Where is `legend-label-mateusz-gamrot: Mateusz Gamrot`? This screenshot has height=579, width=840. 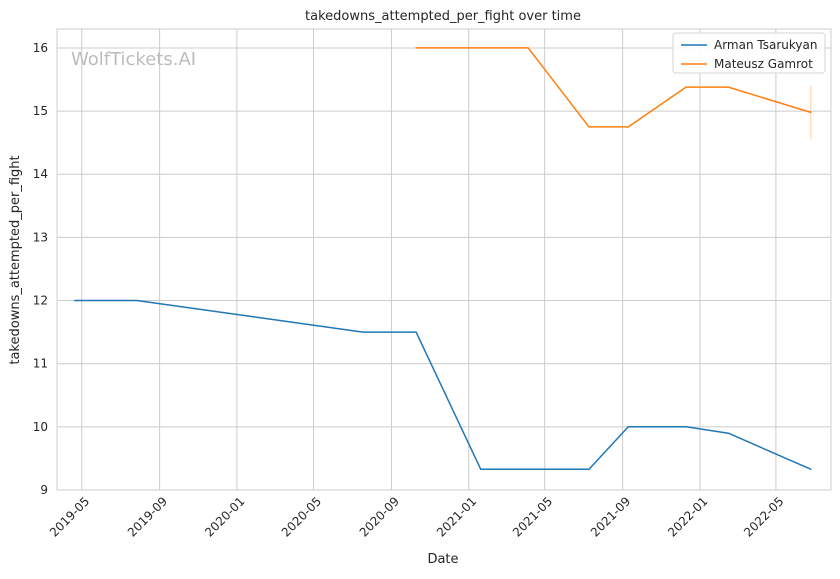
legend-label-mateusz-gamrot: Mateusz Gamrot is located at coordinates (763, 64).